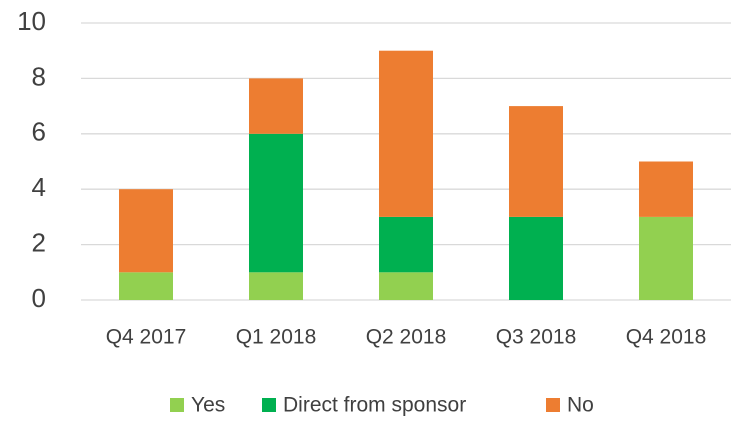 The image size is (734, 423). I want to click on y-tick-label: 8, so click(39, 76).